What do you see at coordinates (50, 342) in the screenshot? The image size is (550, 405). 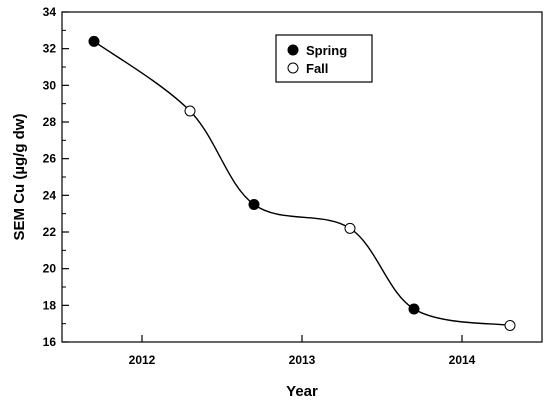 I see `y-tick-label: 16` at bounding box center [50, 342].